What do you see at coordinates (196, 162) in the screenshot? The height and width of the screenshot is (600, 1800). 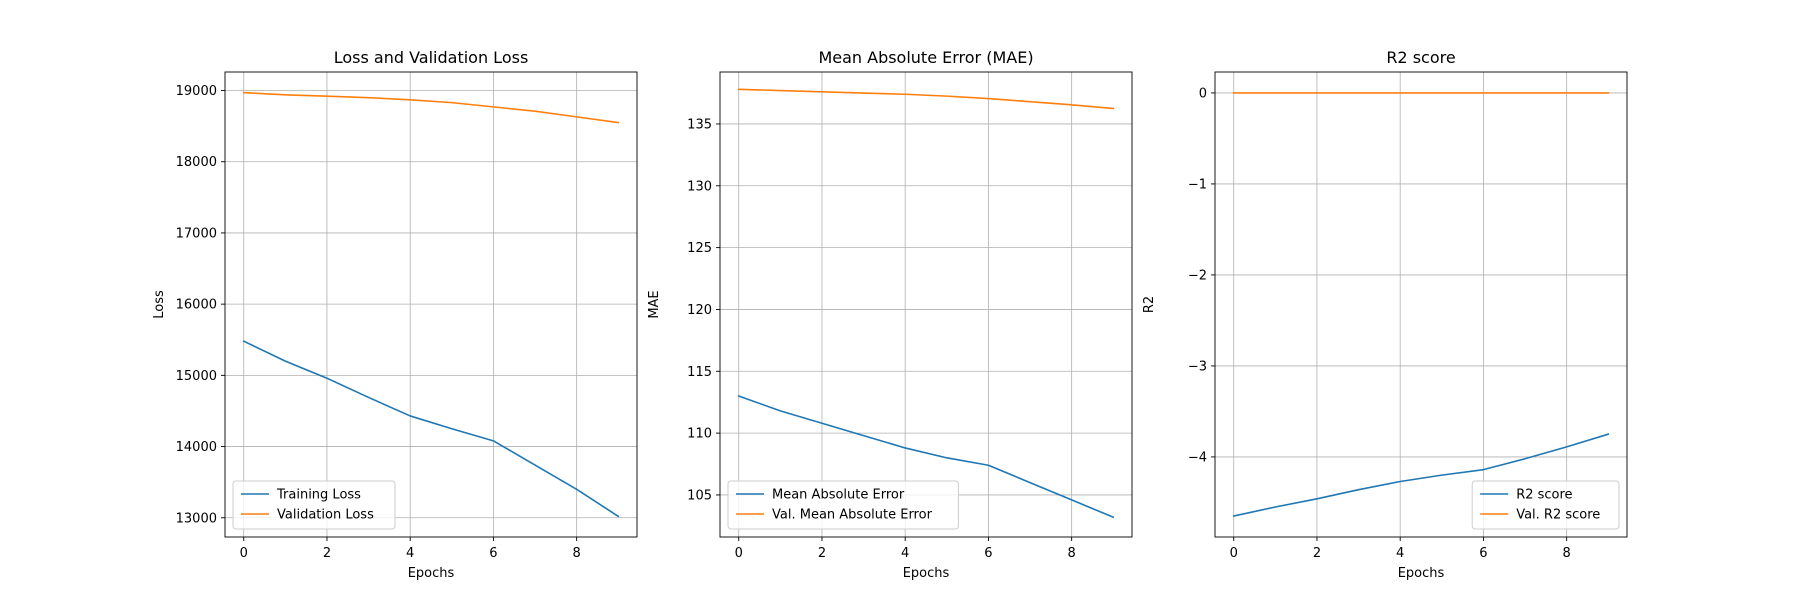 I see `y-tick-label: 18000` at bounding box center [196, 162].